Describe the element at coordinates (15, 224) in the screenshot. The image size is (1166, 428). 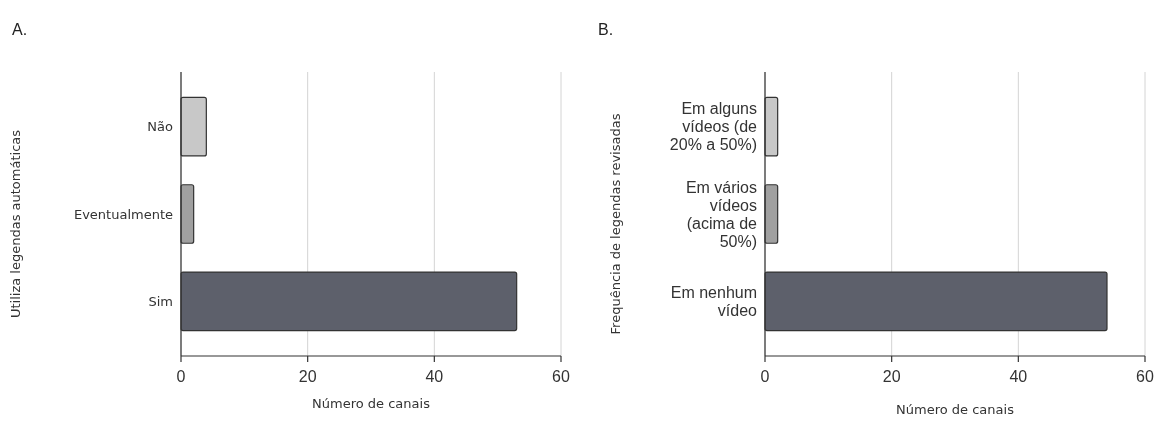
I see `y-axis-title: Utiliza legendas automáticas` at that location.